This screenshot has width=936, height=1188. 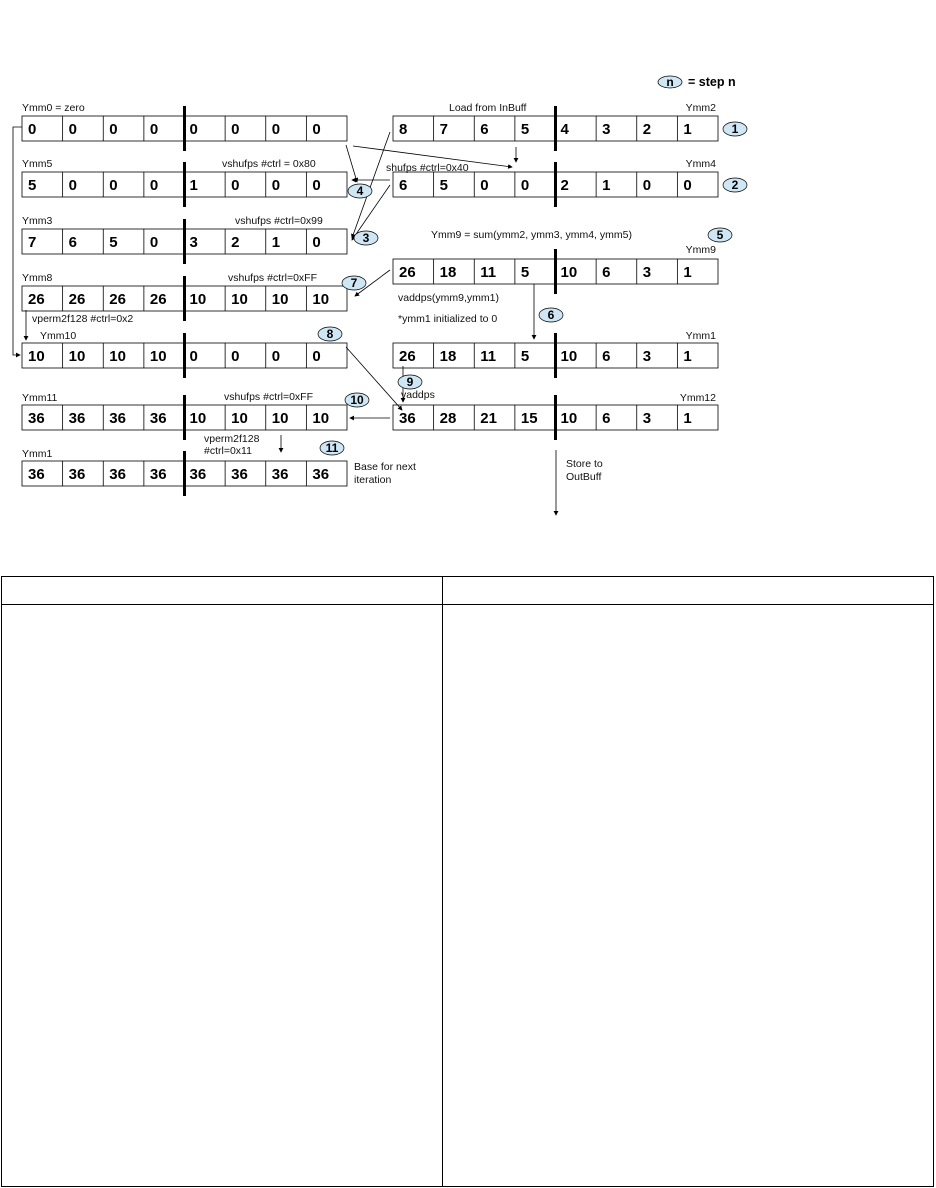 What do you see at coordinates (529, 418) in the screenshot?
I see `register-lane: 15` at bounding box center [529, 418].